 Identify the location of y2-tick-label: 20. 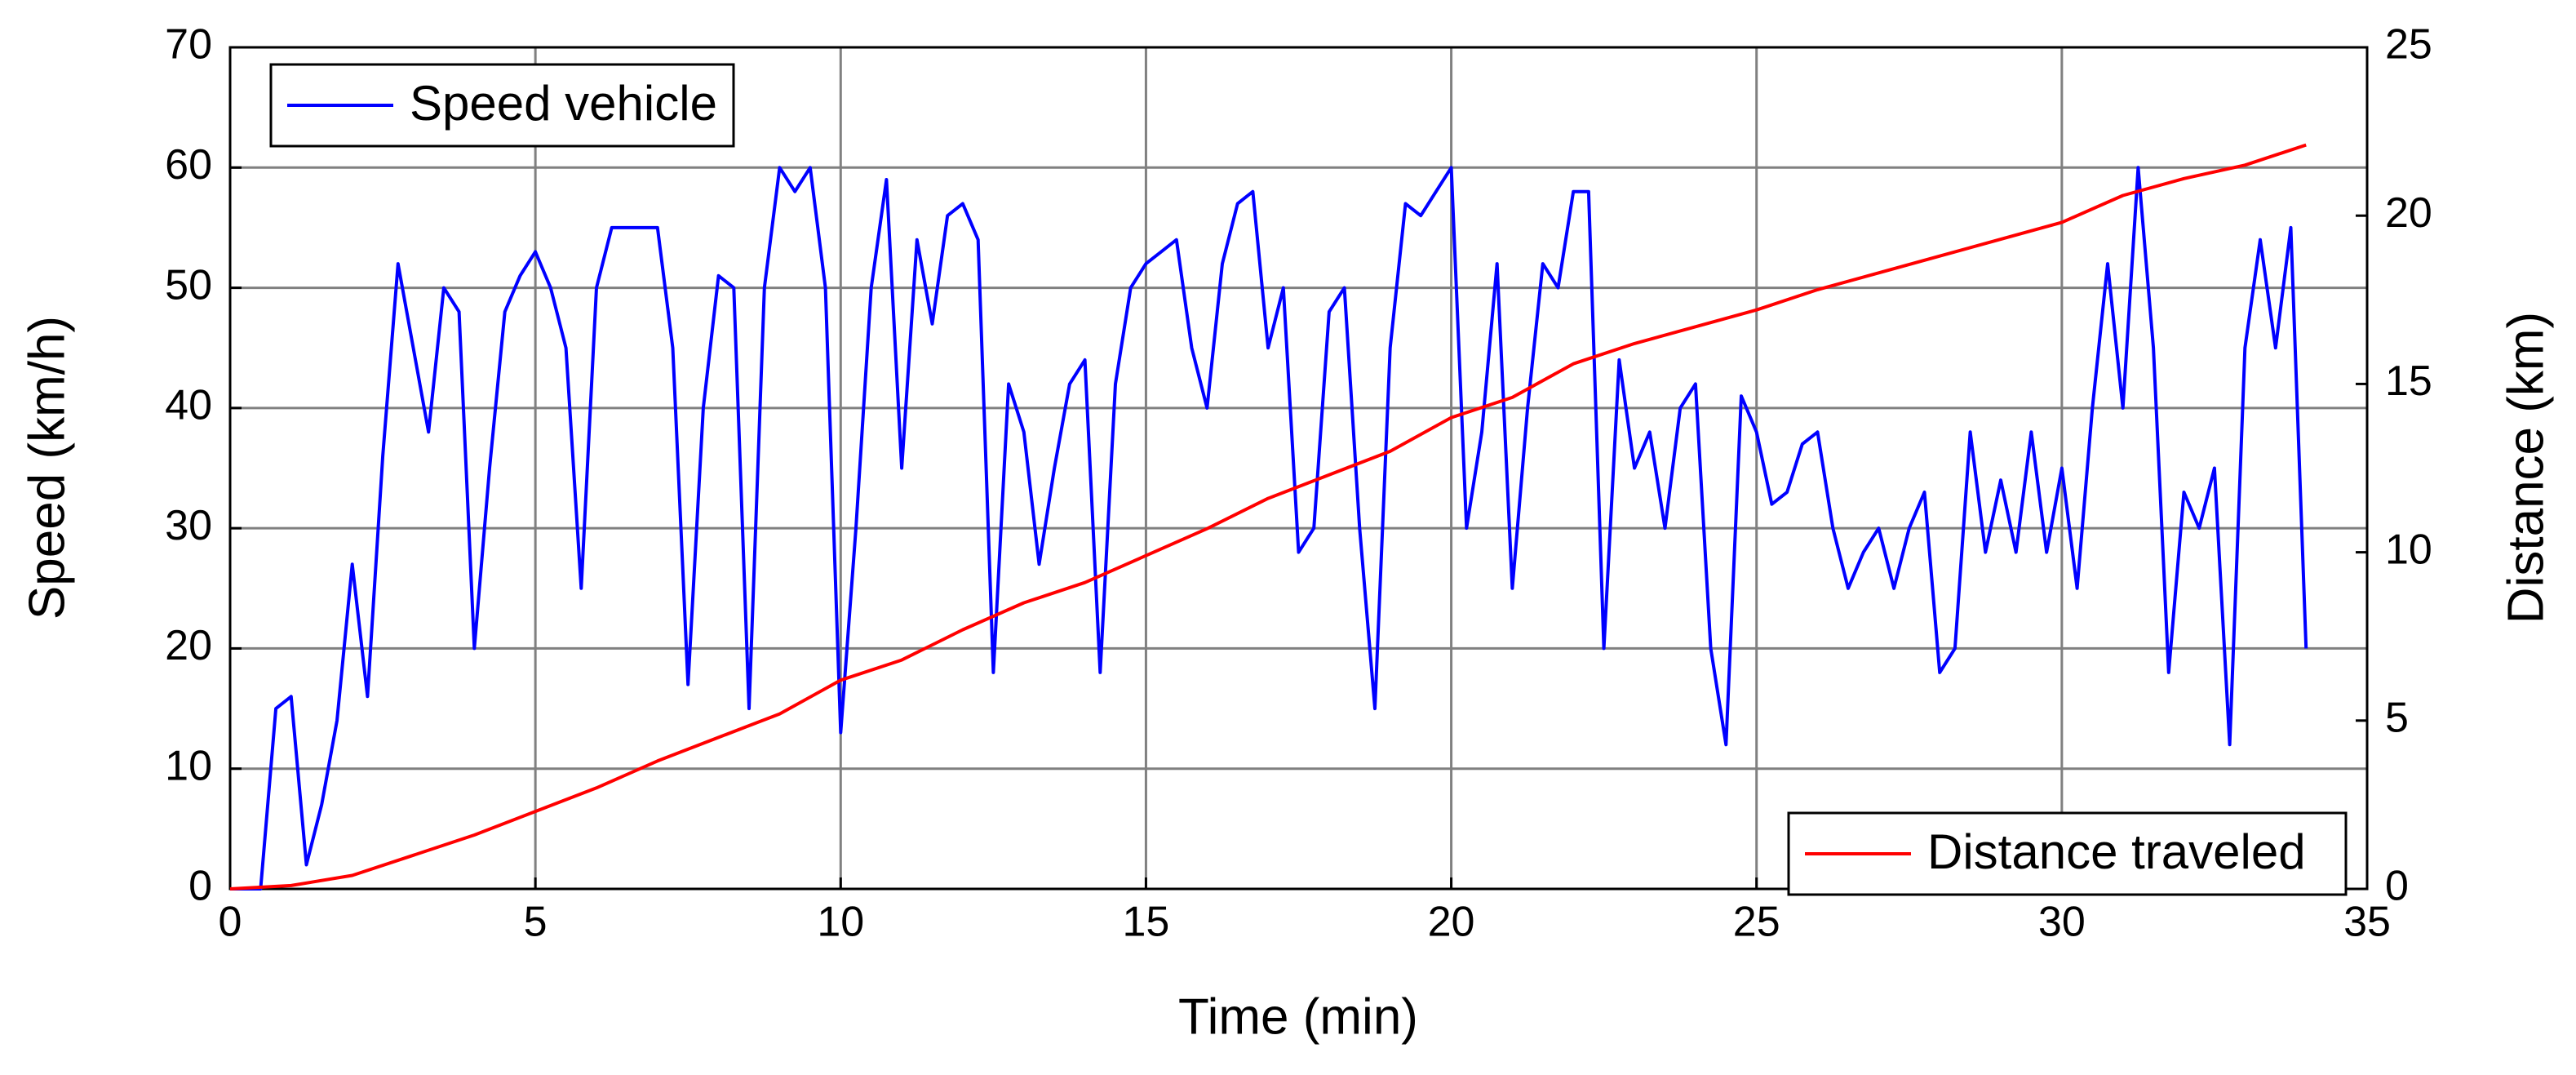
(2408, 213).